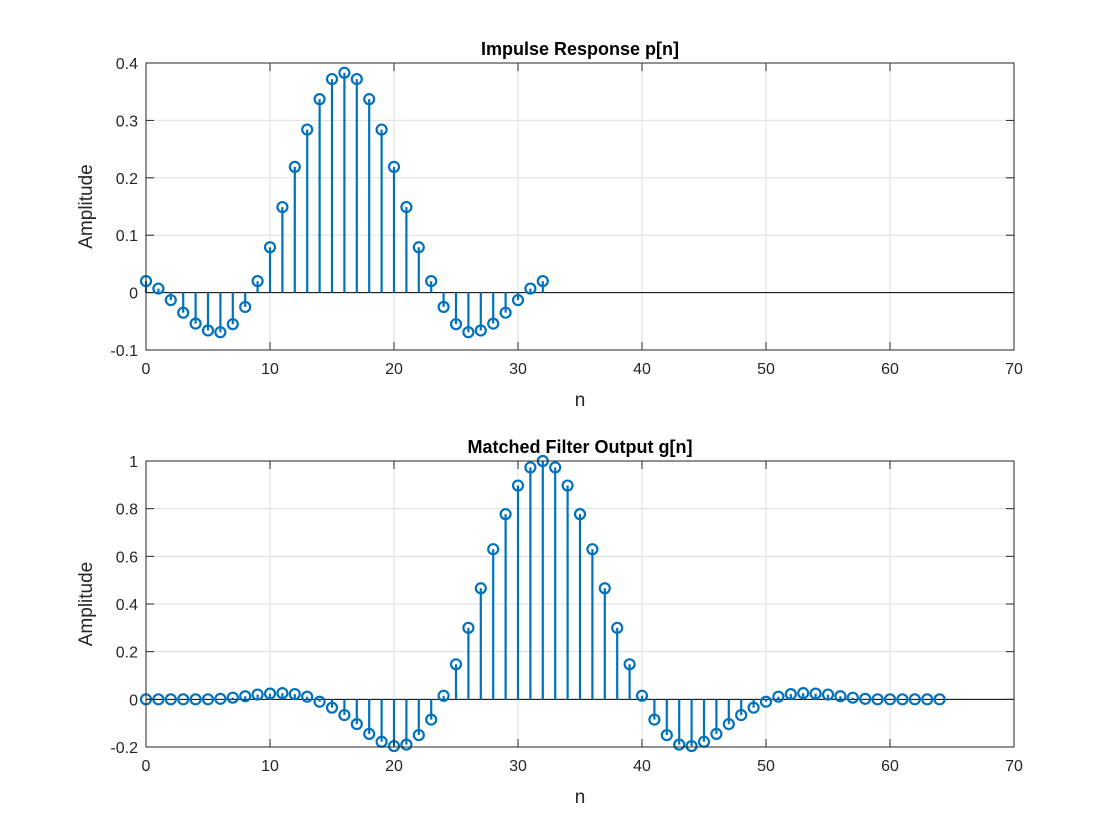  What do you see at coordinates (890, 369) in the screenshot?
I see `chart0-xtick-label-6: 60` at bounding box center [890, 369].